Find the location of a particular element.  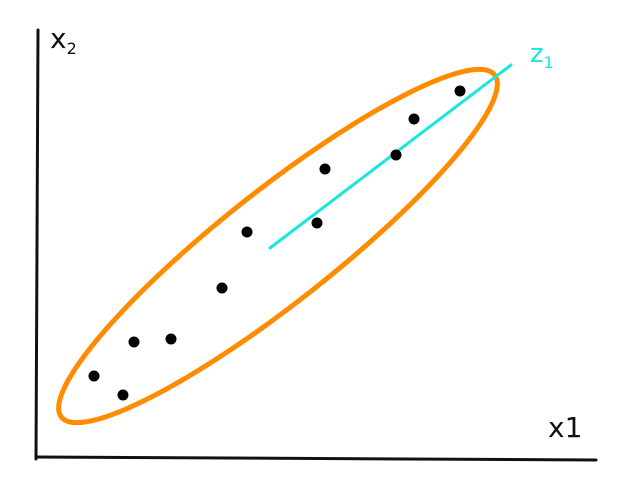

y-axis is located at coordinates (37, 244).